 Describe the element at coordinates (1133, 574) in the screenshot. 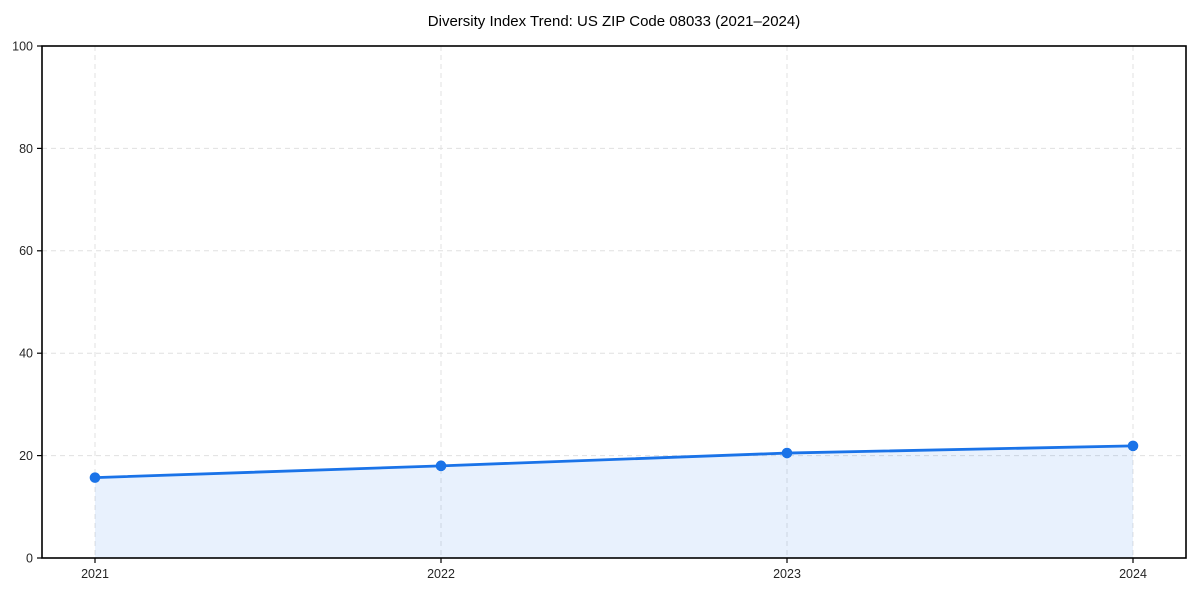

I see `x-tick-label-2024: 2024` at that location.